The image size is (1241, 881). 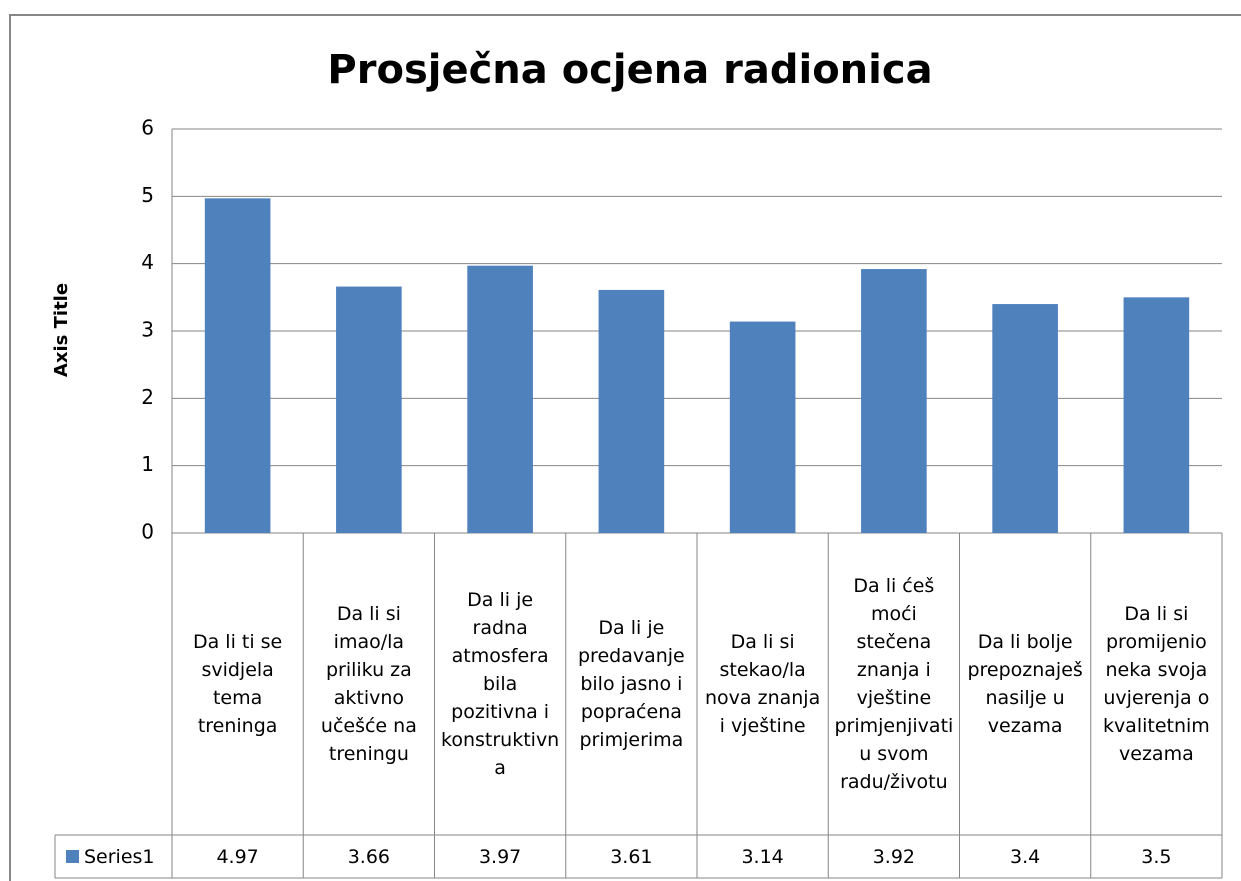 What do you see at coordinates (147, 330) in the screenshot?
I see `y-tick-label: 3` at bounding box center [147, 330].